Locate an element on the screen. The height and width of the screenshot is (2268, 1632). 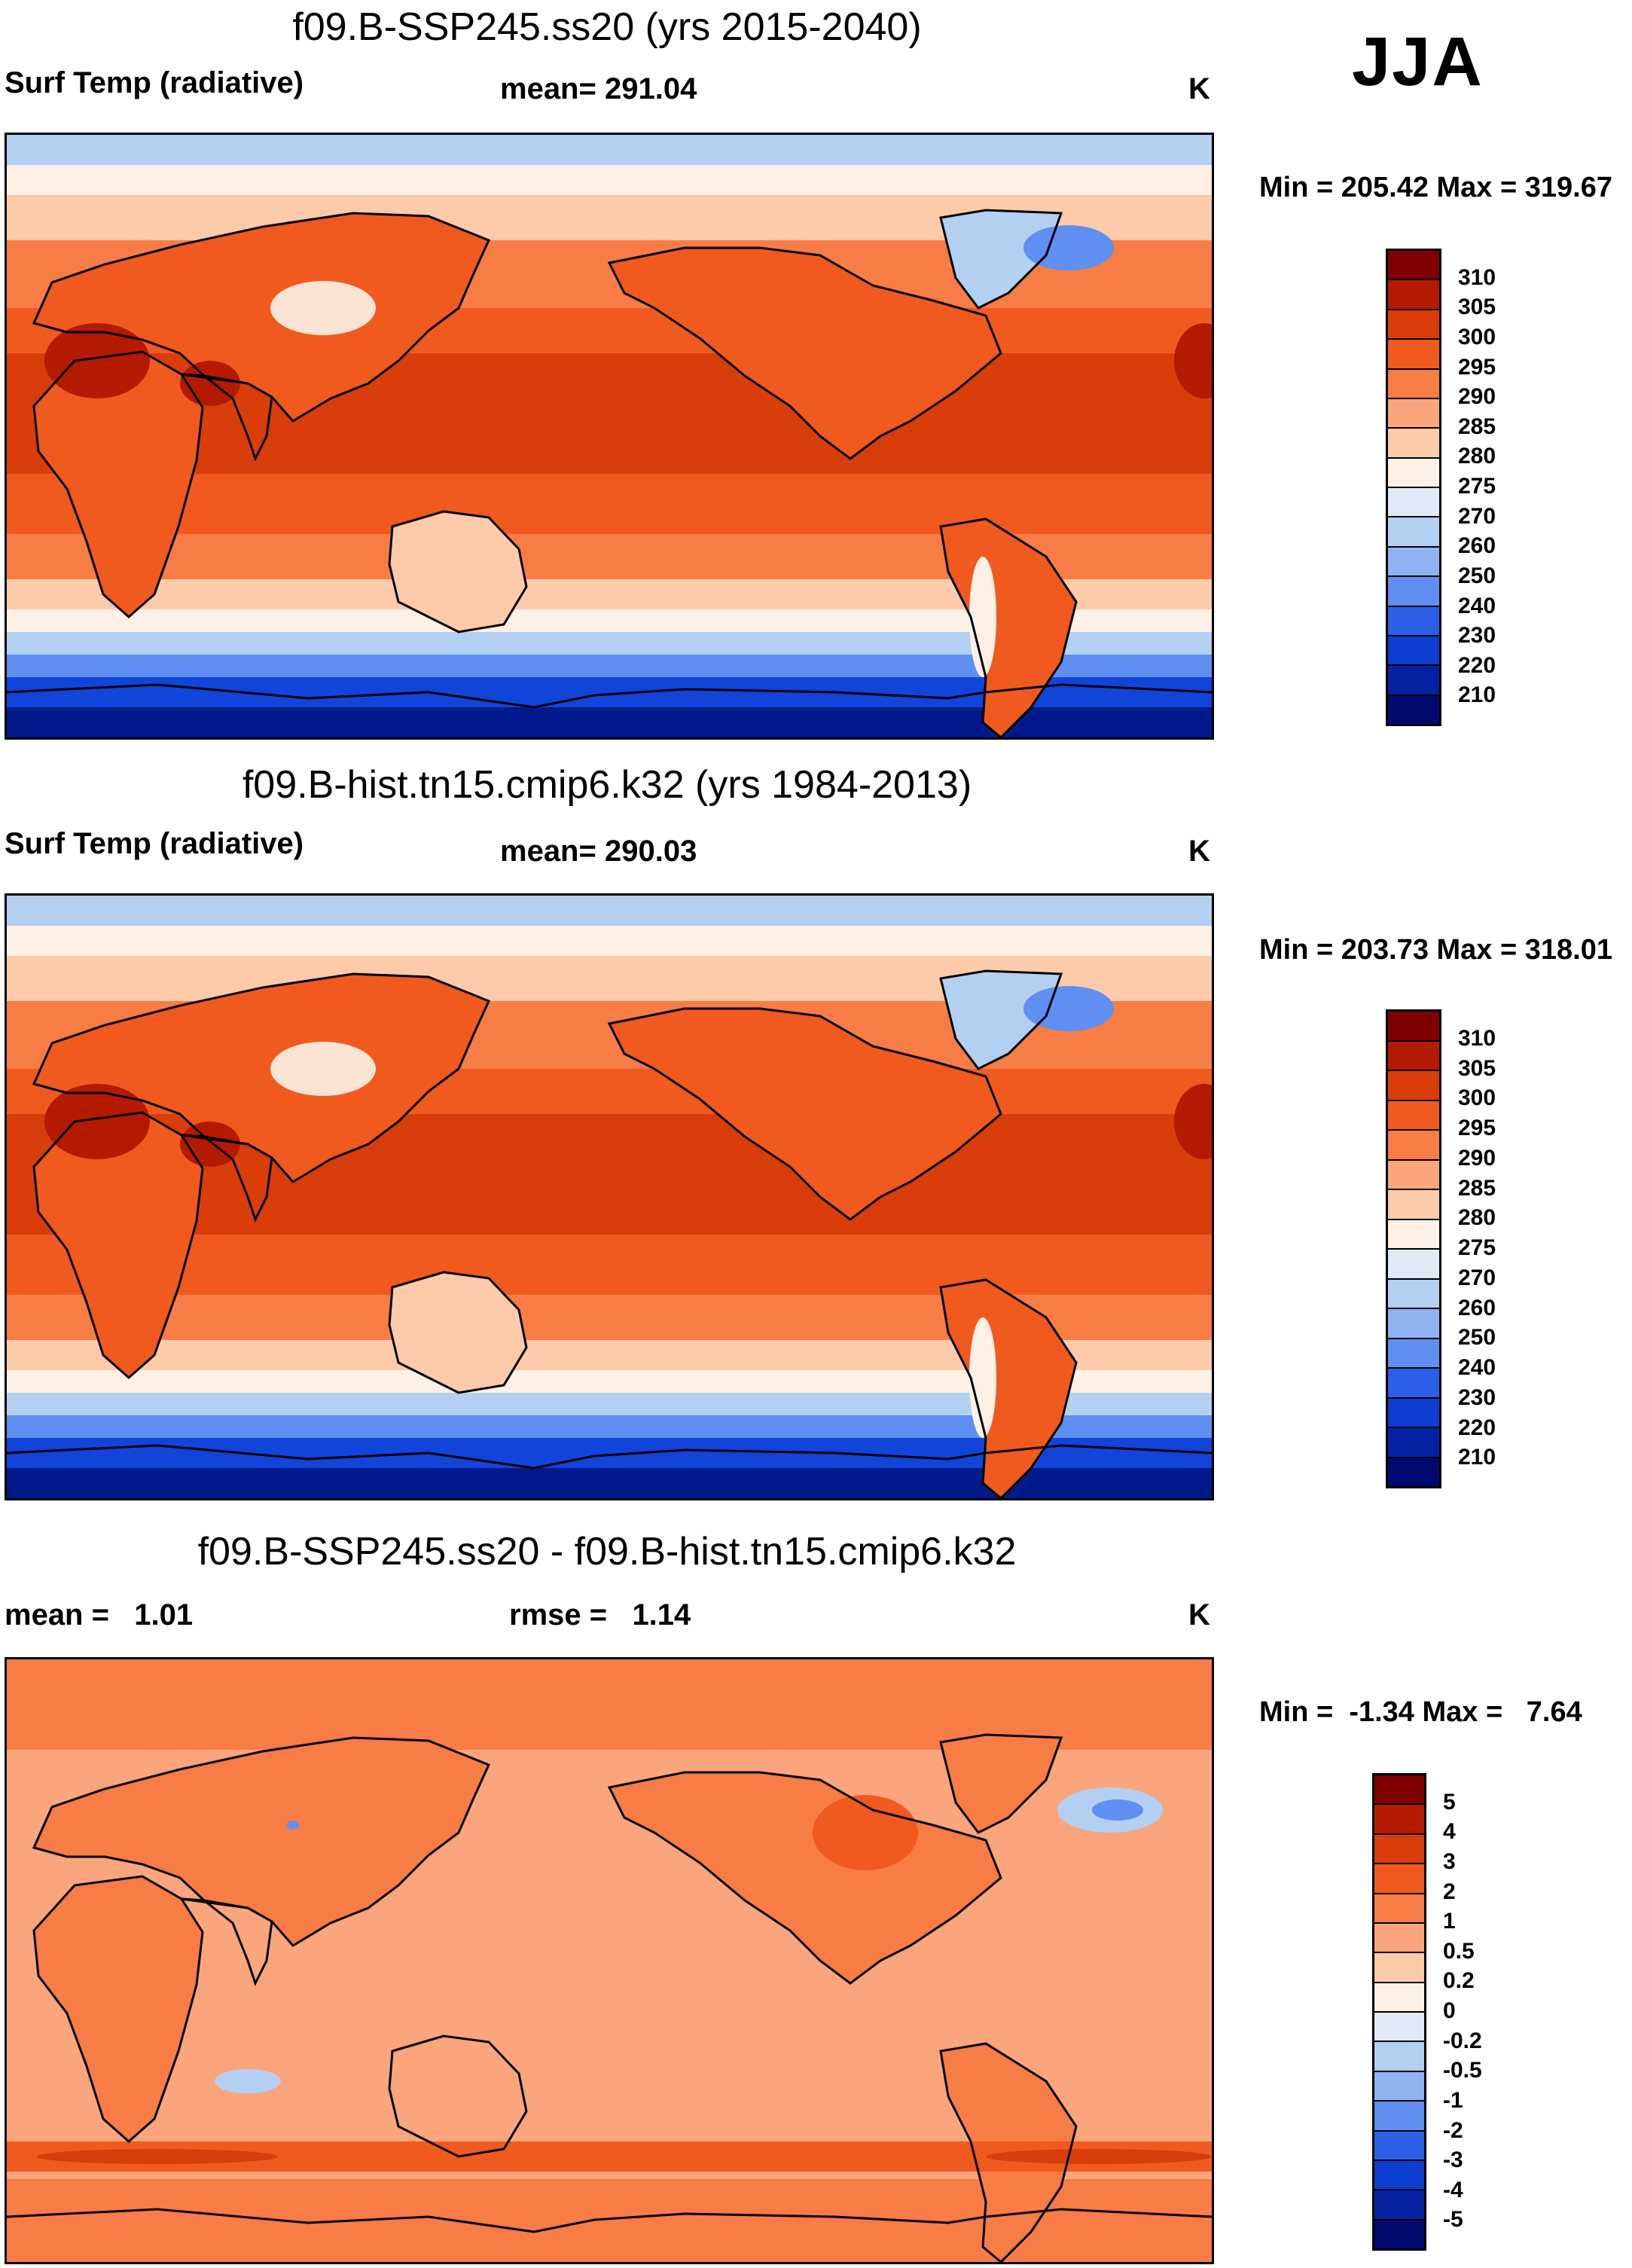
rmse-label: rmse = 1.14 is located at coordinates (600, 1615).